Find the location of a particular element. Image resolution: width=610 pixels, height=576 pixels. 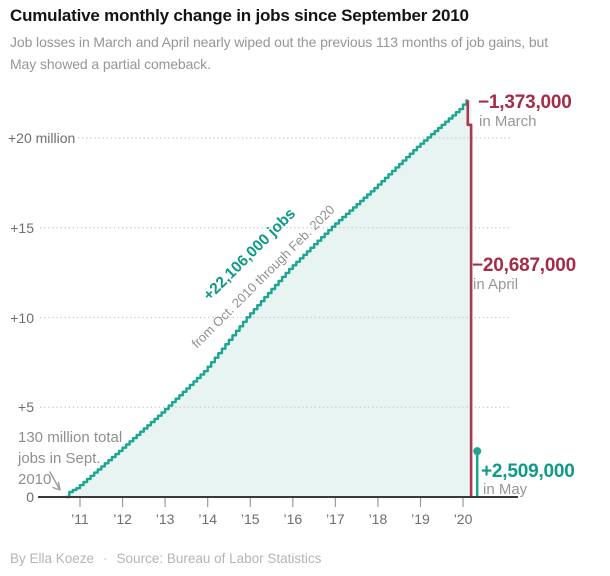

x-axis-label-year: ’12 is located at coordinates (122, 519).